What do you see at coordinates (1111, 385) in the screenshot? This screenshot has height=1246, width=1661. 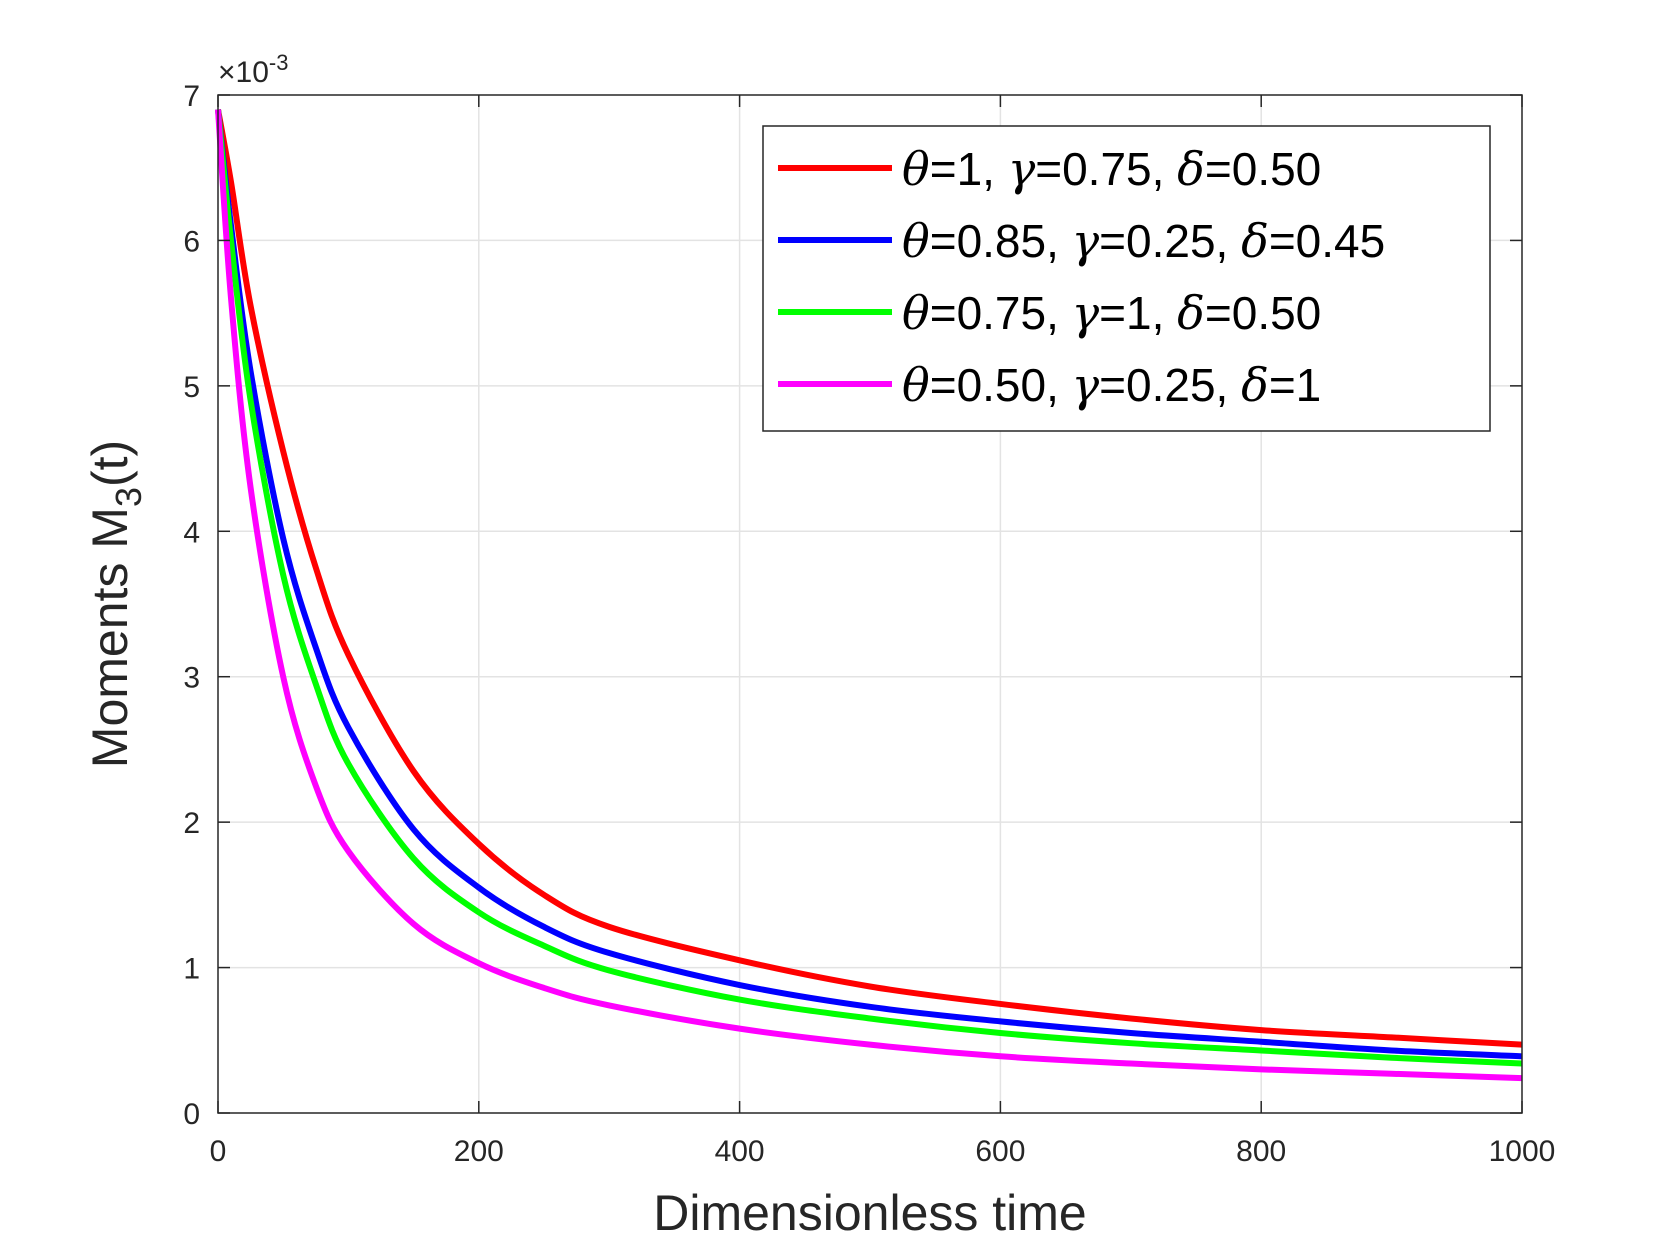 I see `legend-label-4: θ=0.50, γ=0.25, δ=1` at bounding box center [1111, 385].